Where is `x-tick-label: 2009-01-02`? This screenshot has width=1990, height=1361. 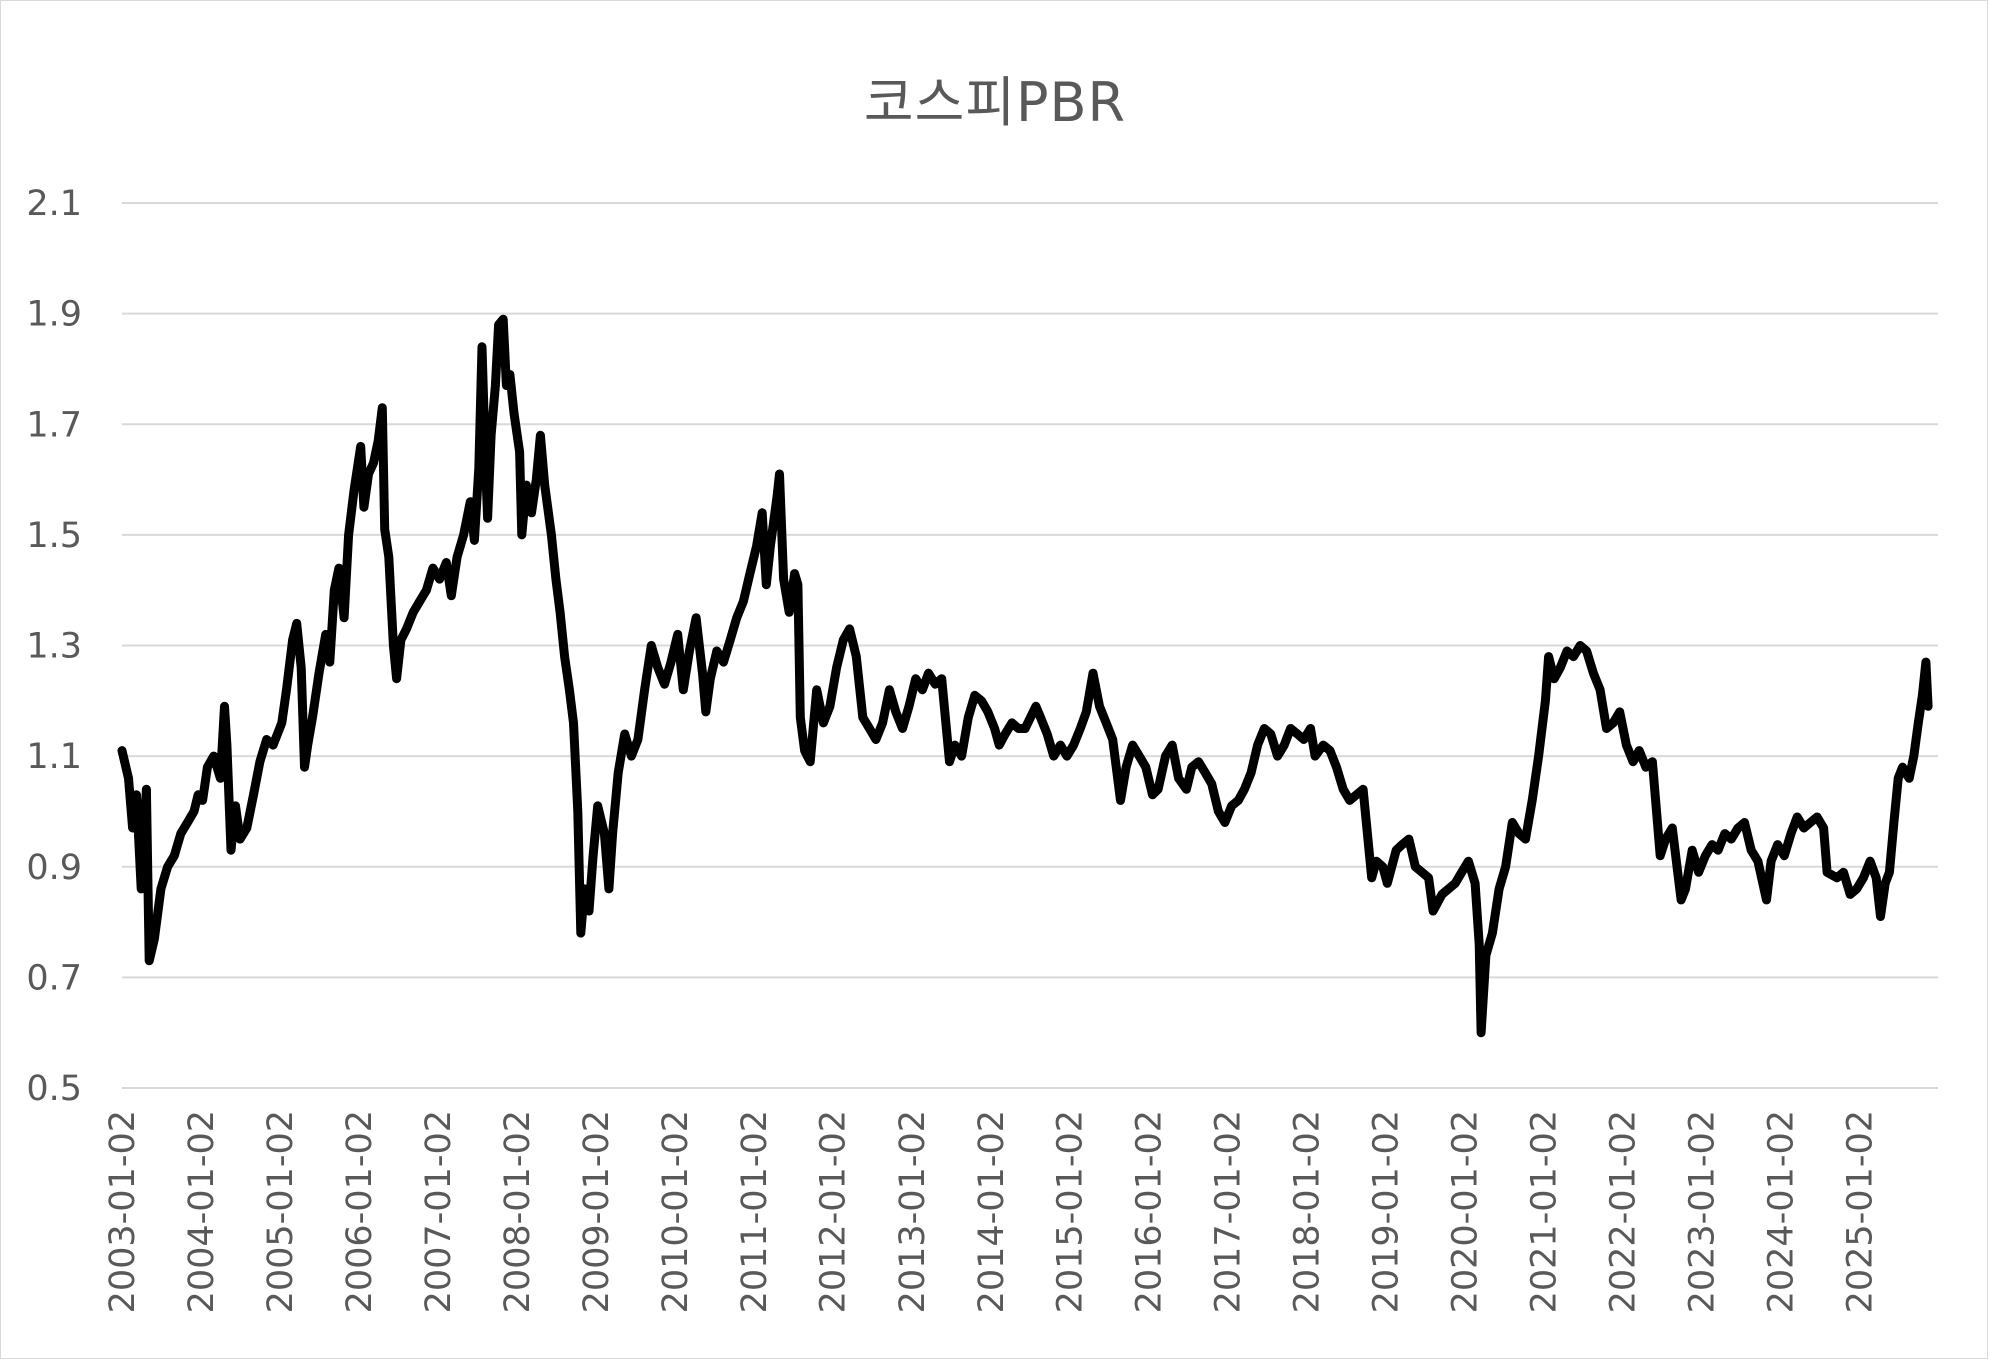 x-tick-label: 2009-01-02 is located at coordinates (597, 1211).